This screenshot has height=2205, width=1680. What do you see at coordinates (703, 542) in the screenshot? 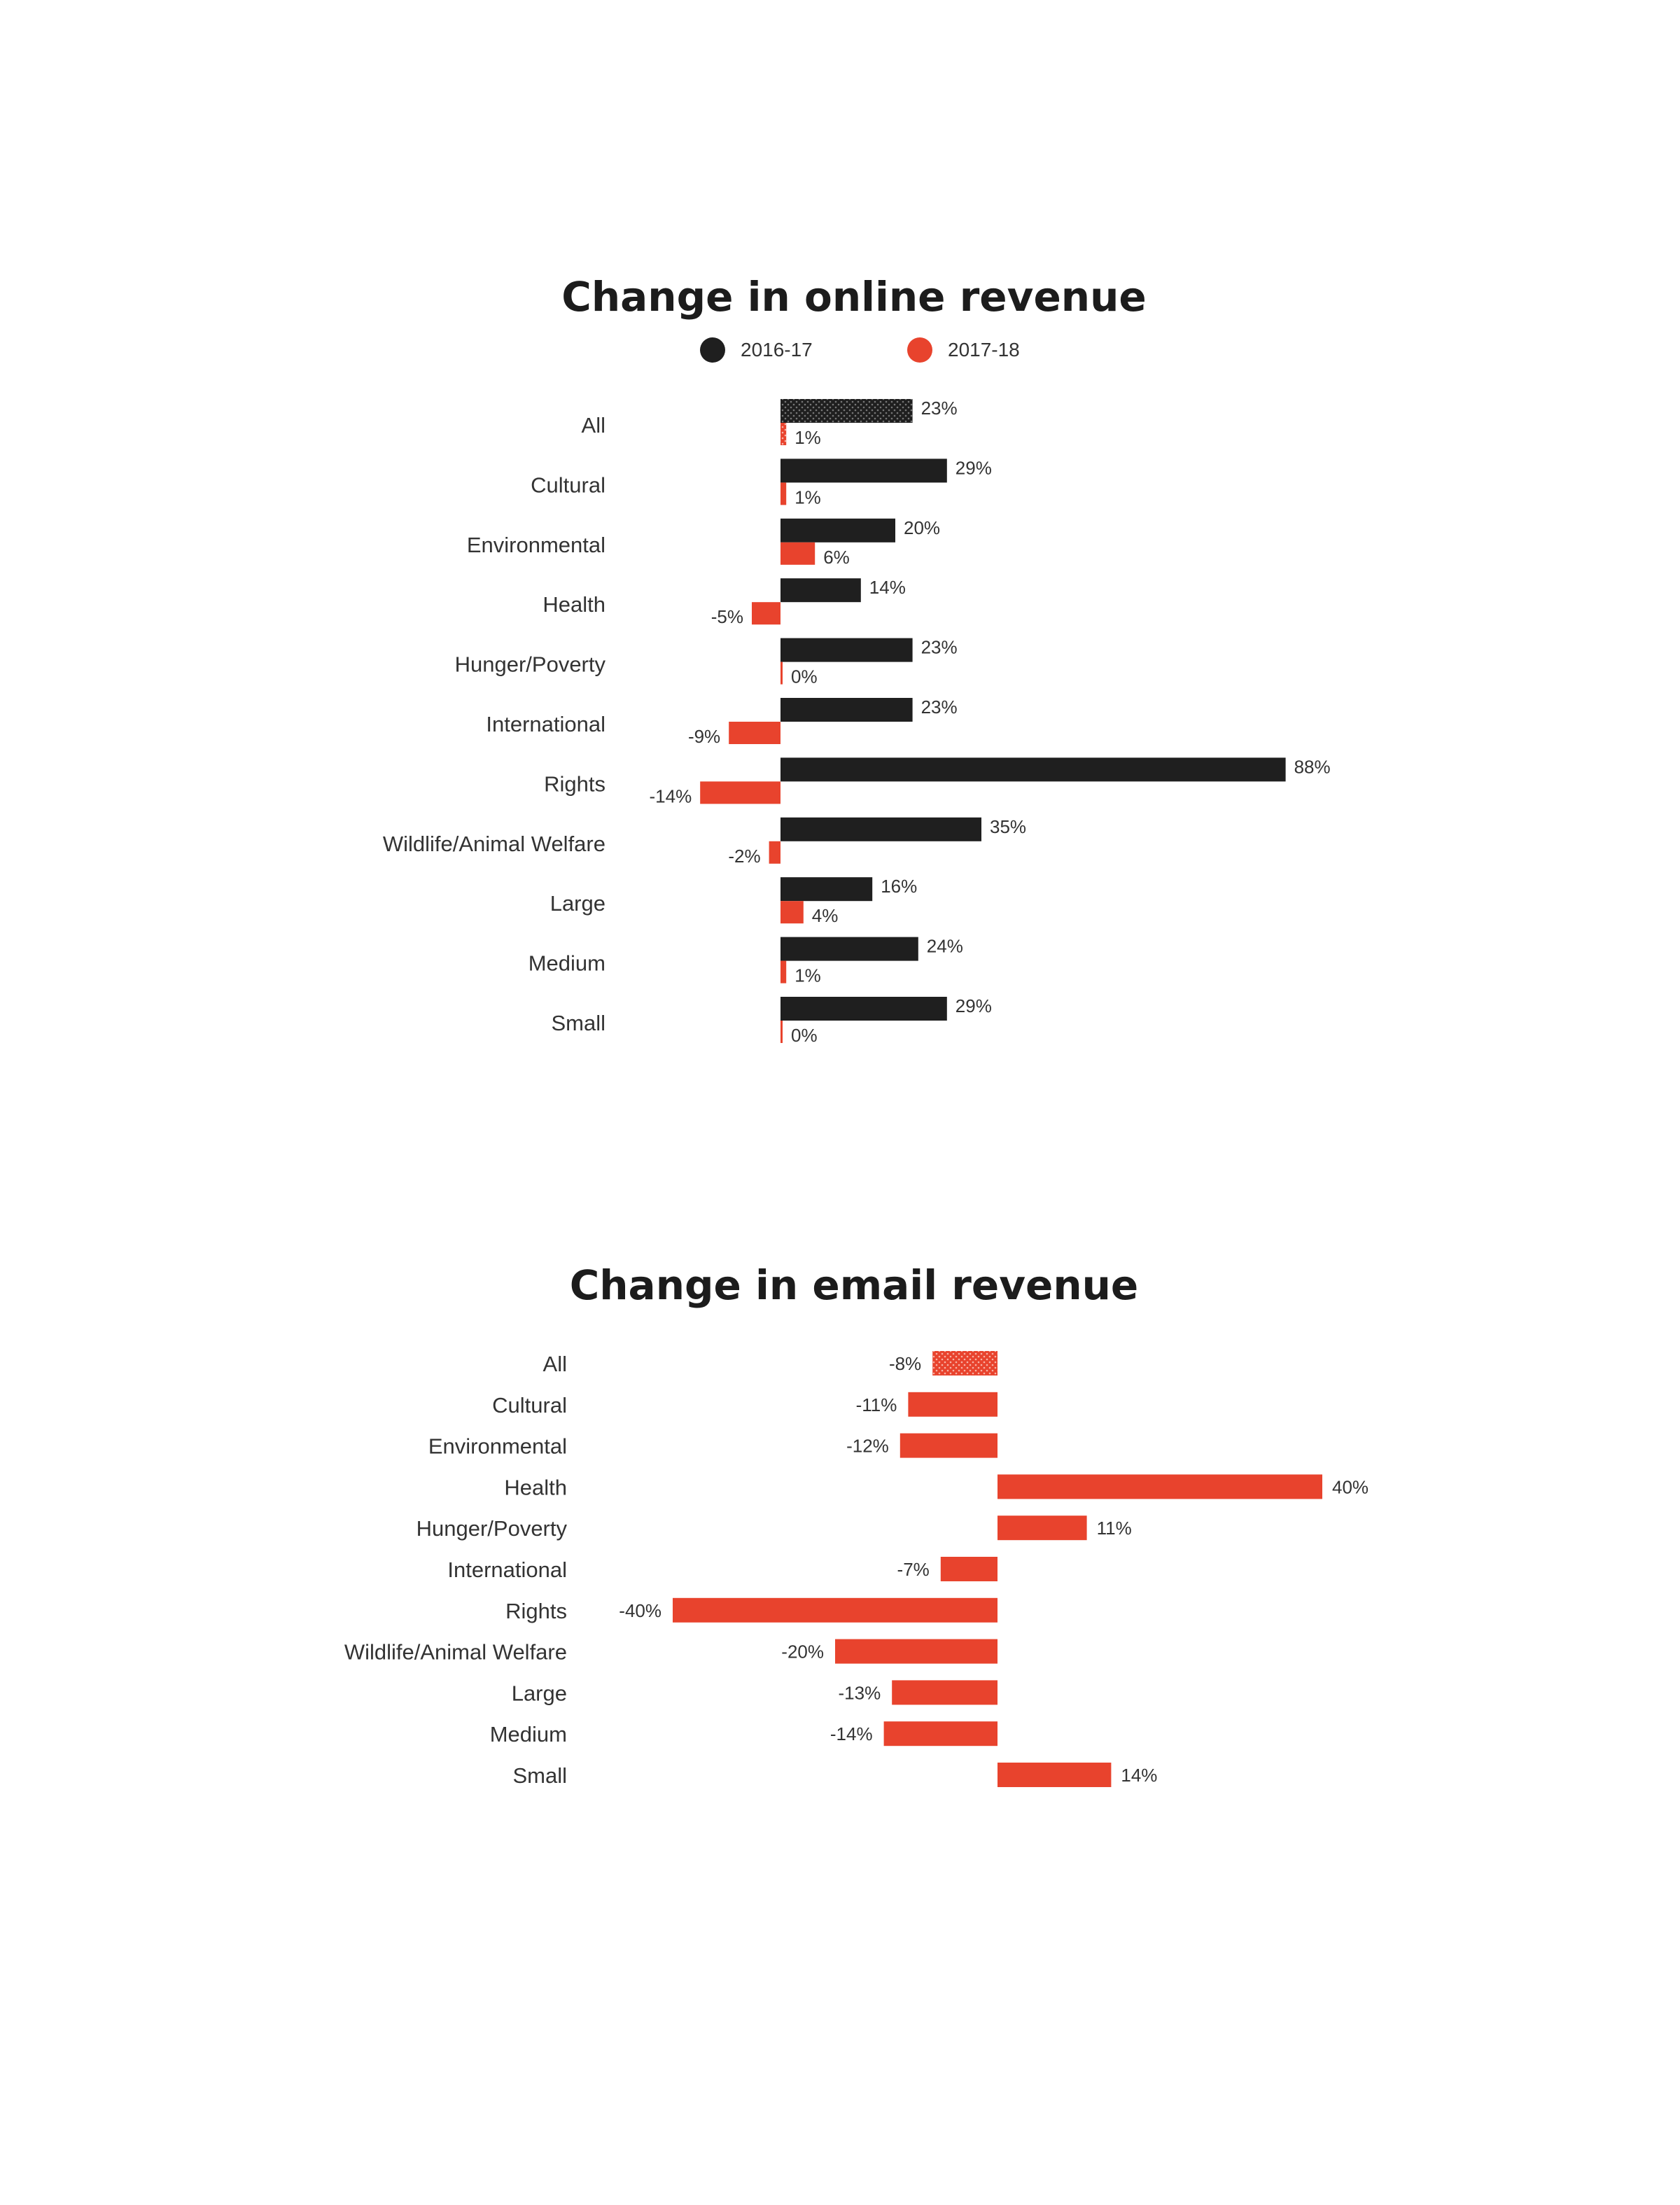
I see `category-group-environmental: Environmental 20% 6%` at bounding box center [703, 542].